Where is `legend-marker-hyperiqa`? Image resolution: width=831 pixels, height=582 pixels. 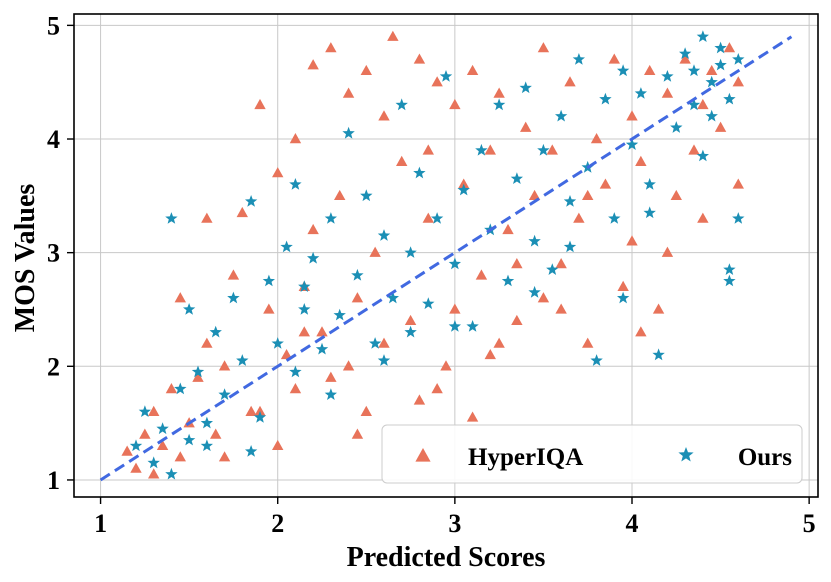
legend-marker-hyperiqa is located at coordinates (423, 455).